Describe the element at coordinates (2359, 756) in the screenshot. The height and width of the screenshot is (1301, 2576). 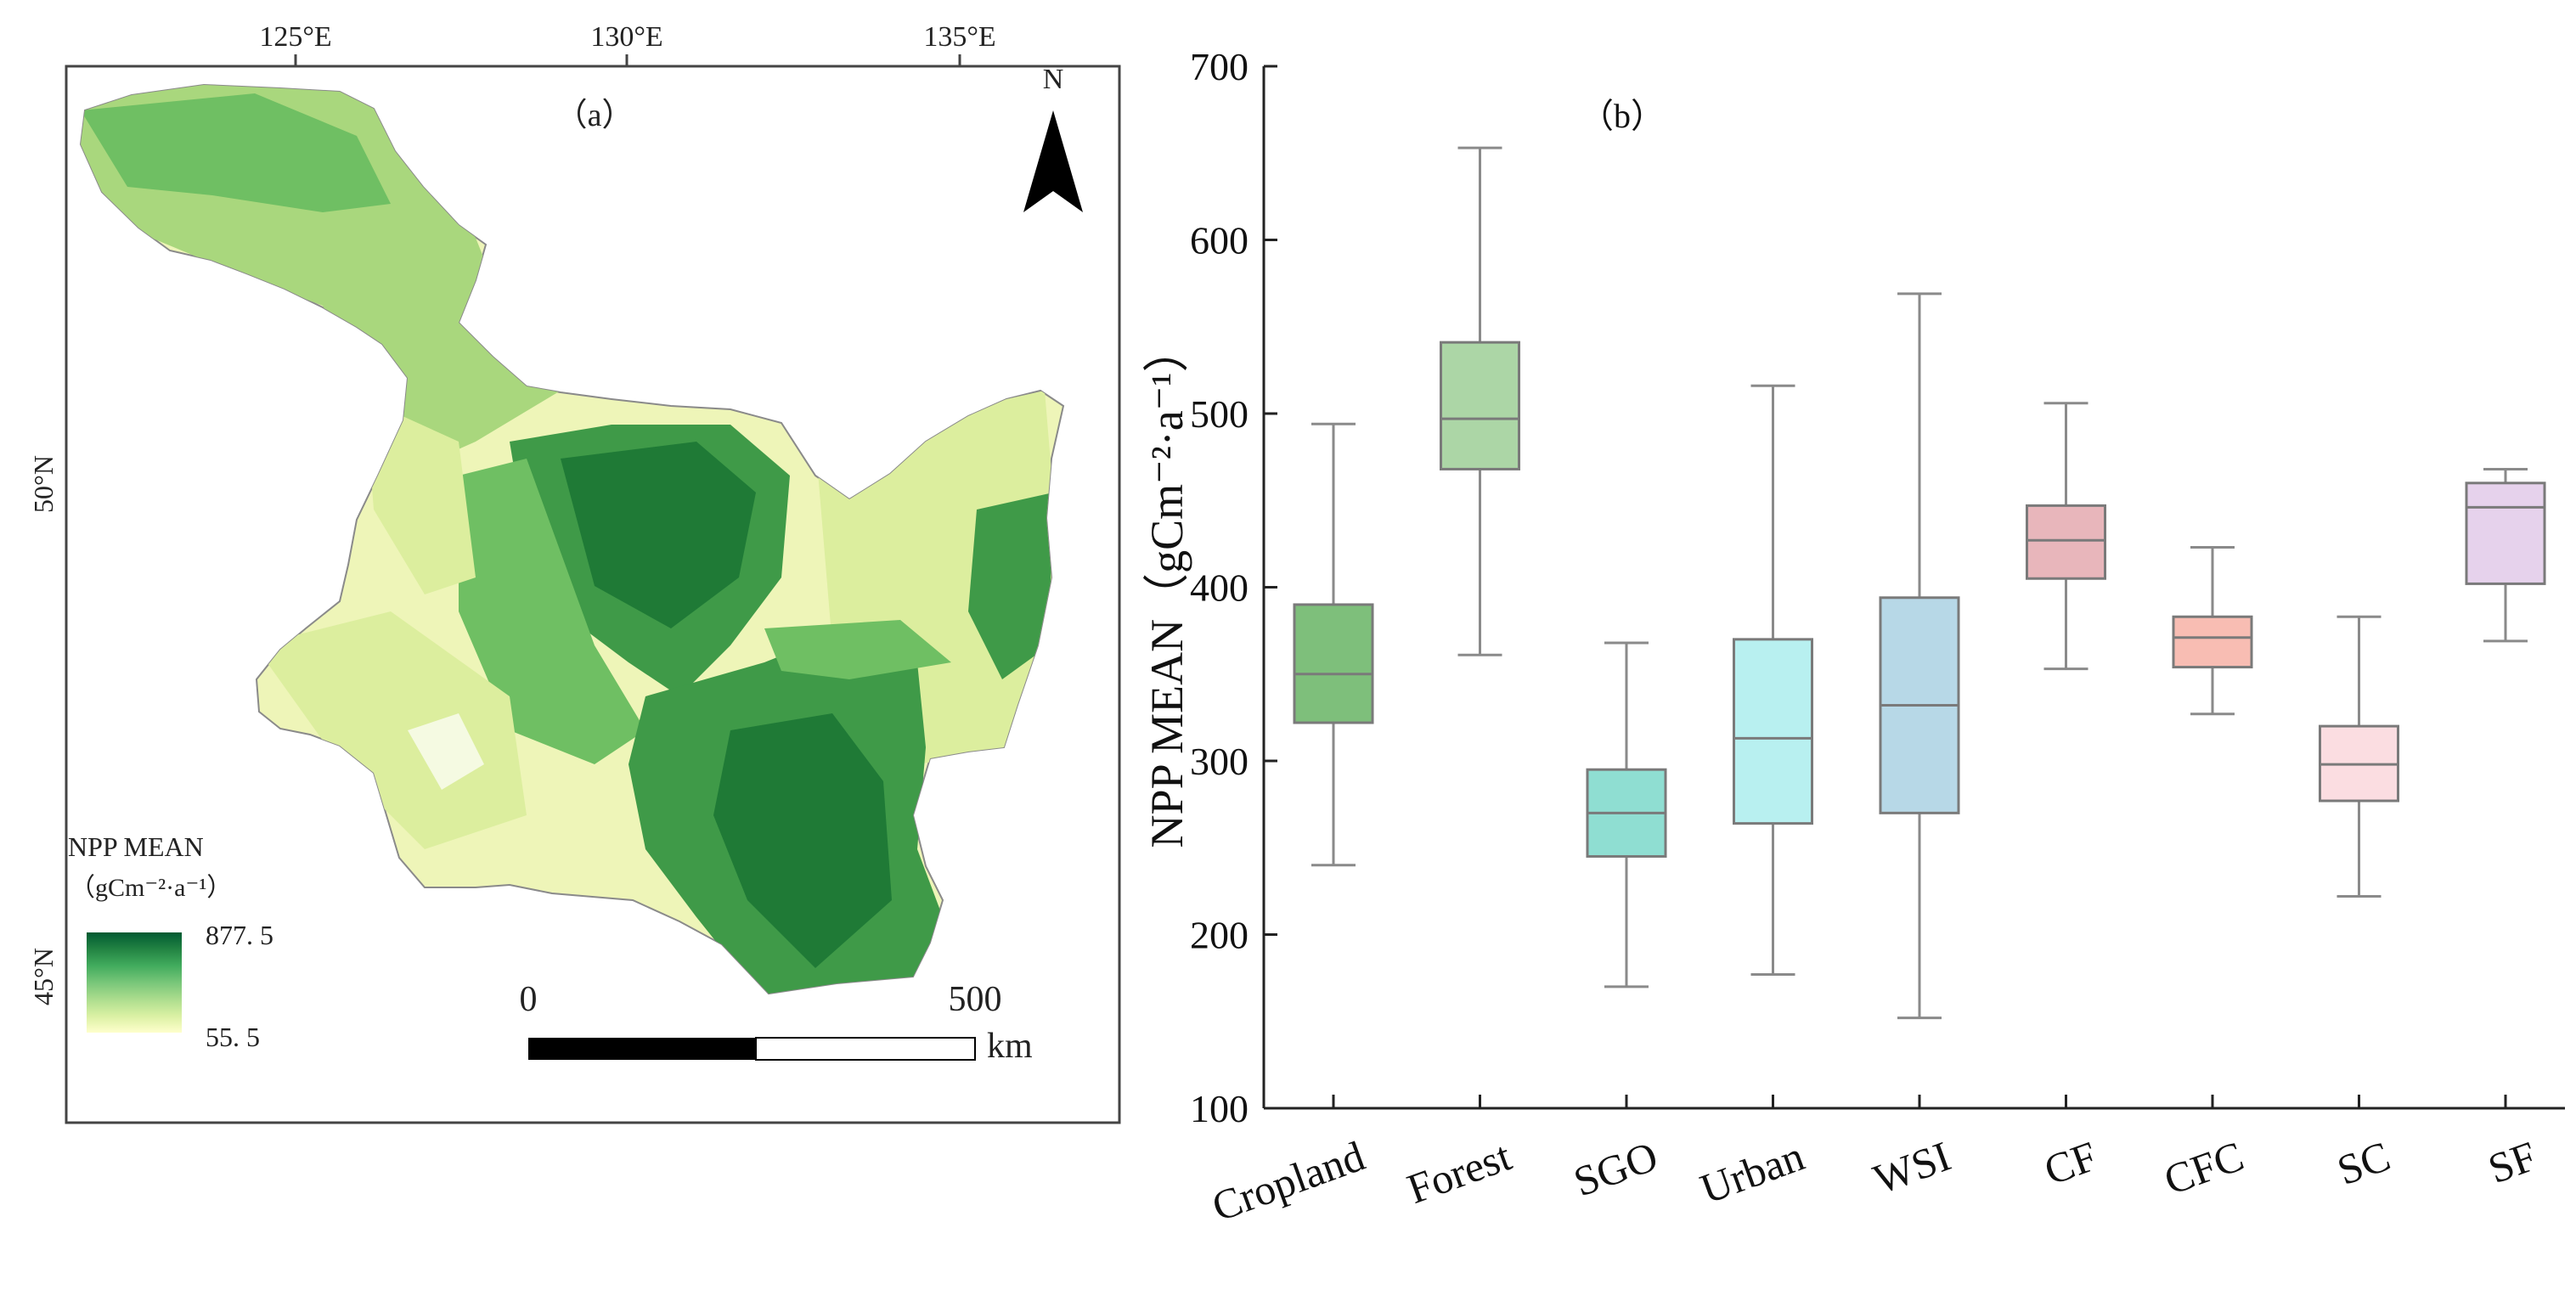
I see `box-sc` at that location.